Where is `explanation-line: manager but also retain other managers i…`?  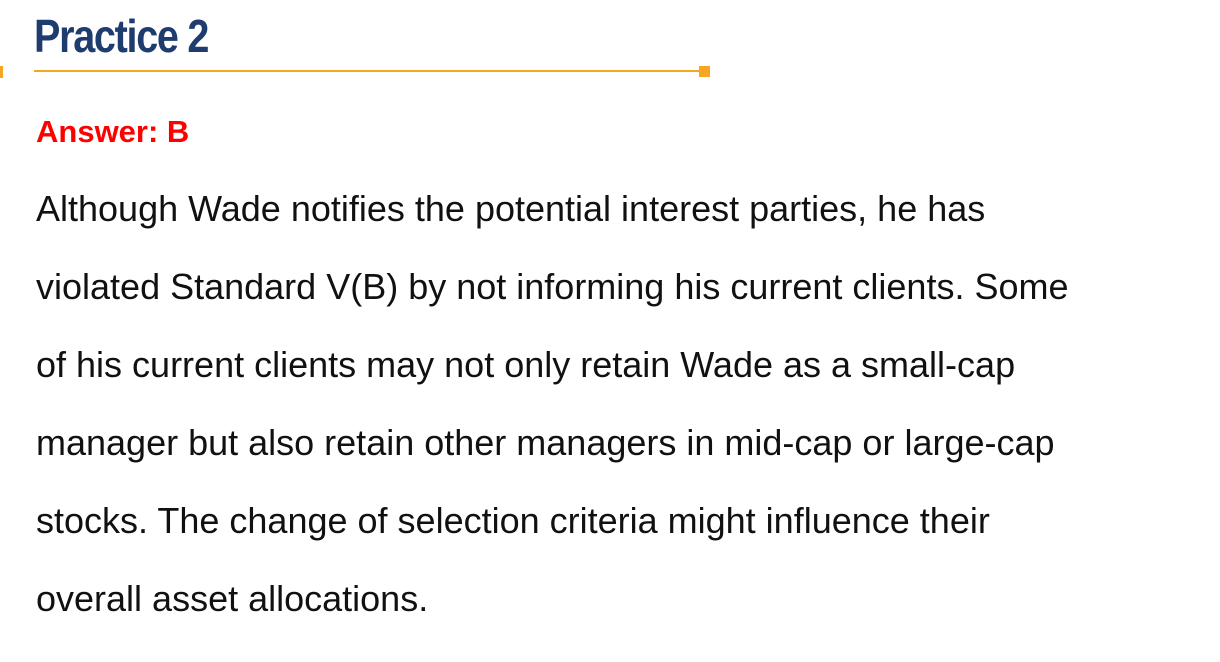
explanation-line: manager but also retain other managers i… is located at coordinates (545, 442).